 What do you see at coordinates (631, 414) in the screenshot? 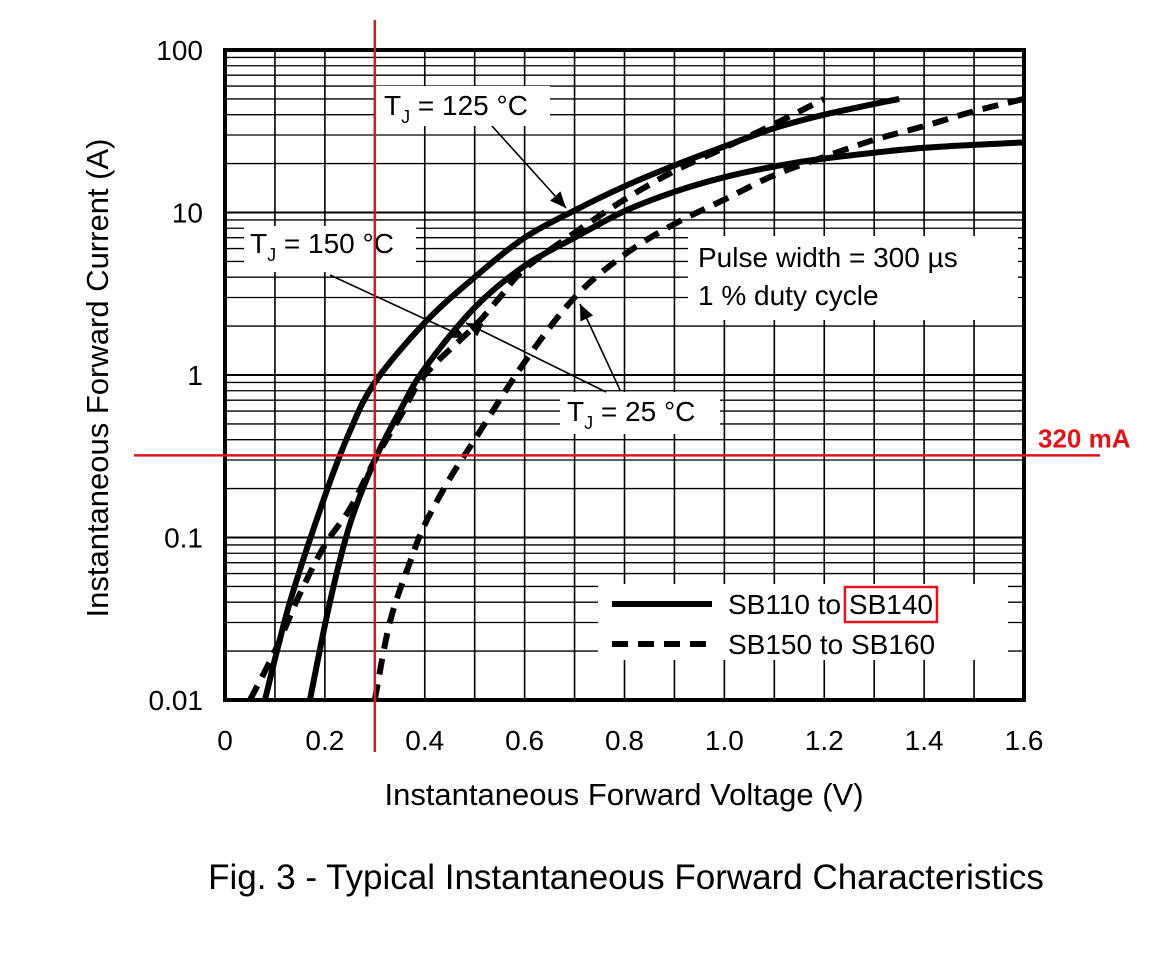
I see `temperature-label: TJ = 25 °C` at bounding box center [631, 414].